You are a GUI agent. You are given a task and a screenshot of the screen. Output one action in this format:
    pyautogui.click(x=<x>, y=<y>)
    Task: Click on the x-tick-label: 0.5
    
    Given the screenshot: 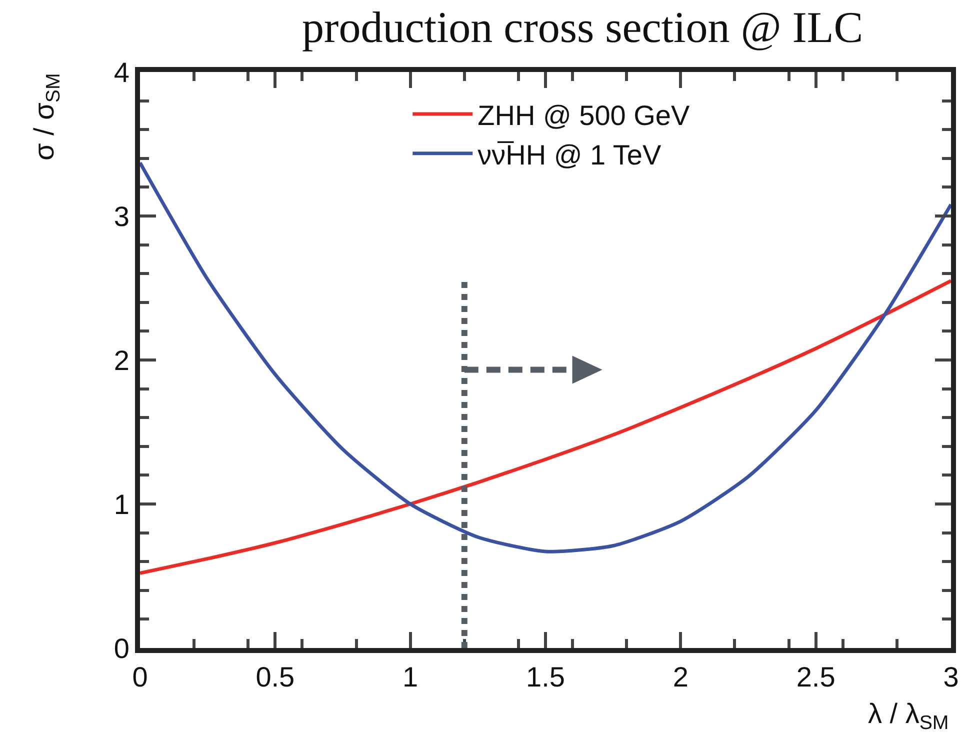 What is the action you would take?
    pyautogui.click(x=275, y=677)
    